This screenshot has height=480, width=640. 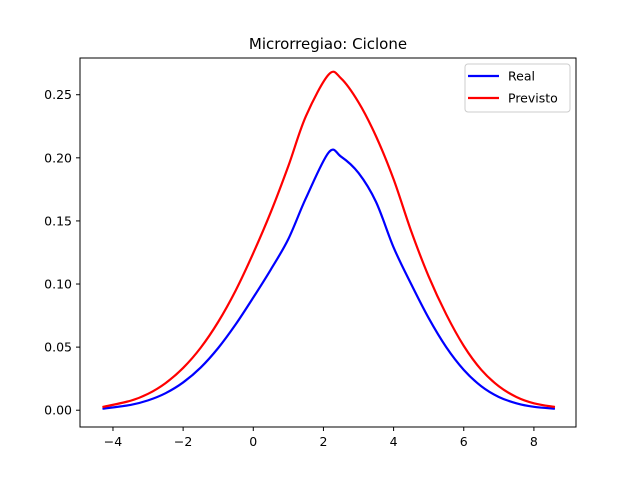 What do you see at coordinates (517, 88) in the screenshot?
I see `legend: Real Previsto` at bounding box center [517, 88].